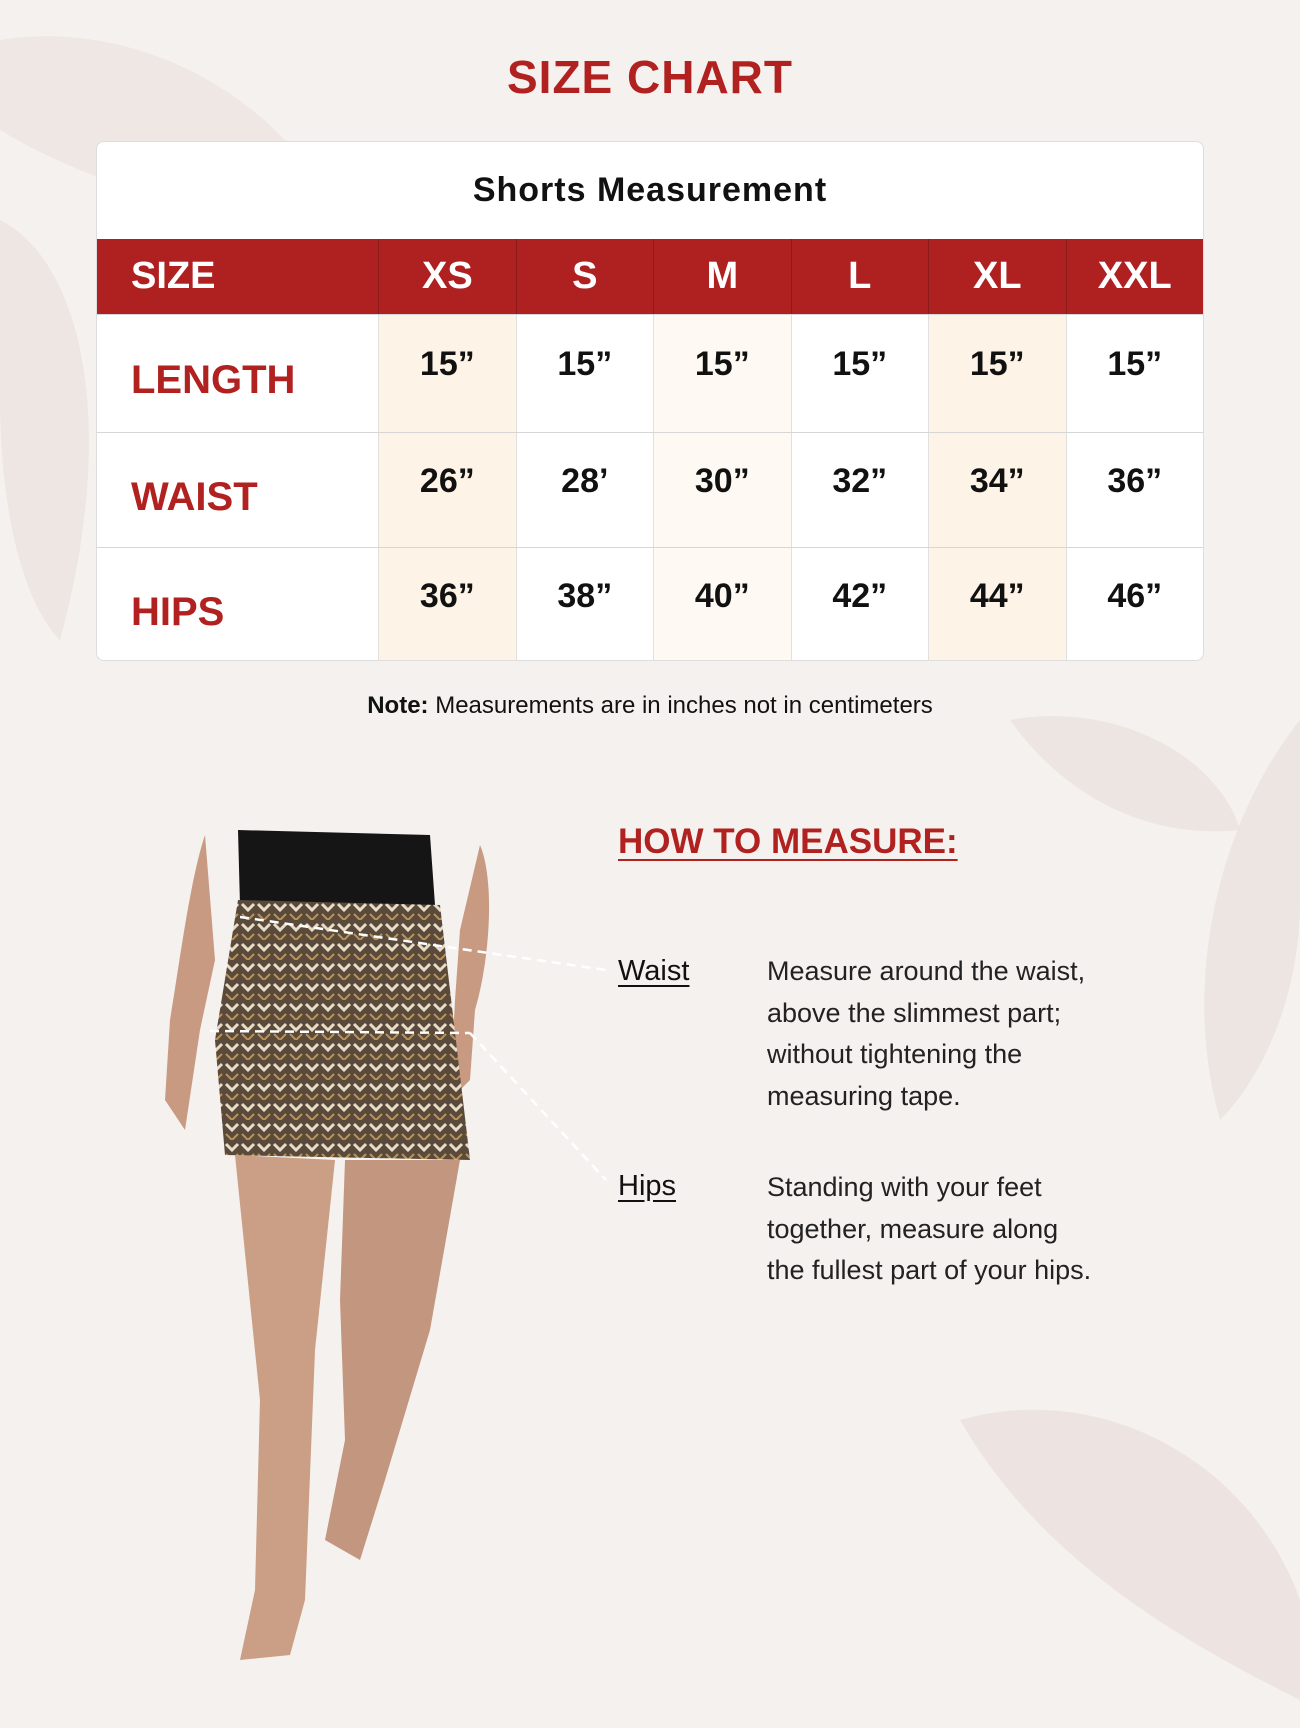 This screenshot has width=1300, height=1728. I want to click on table-title: Shorts Measurement, so click(650, 190).